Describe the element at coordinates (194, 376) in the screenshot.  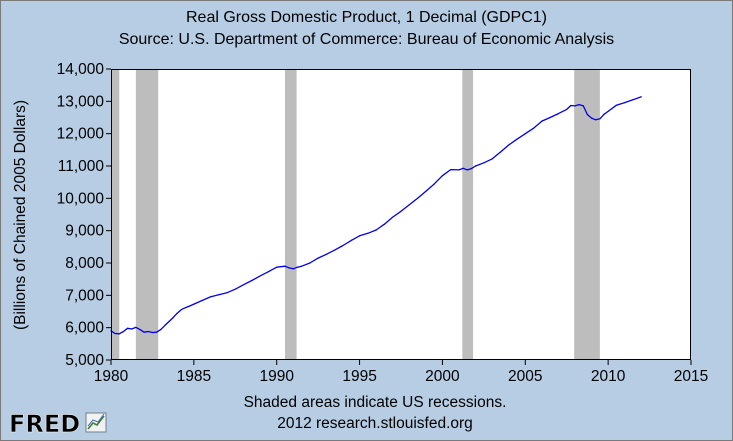
I see `x-tick-label: 1985` at that location.